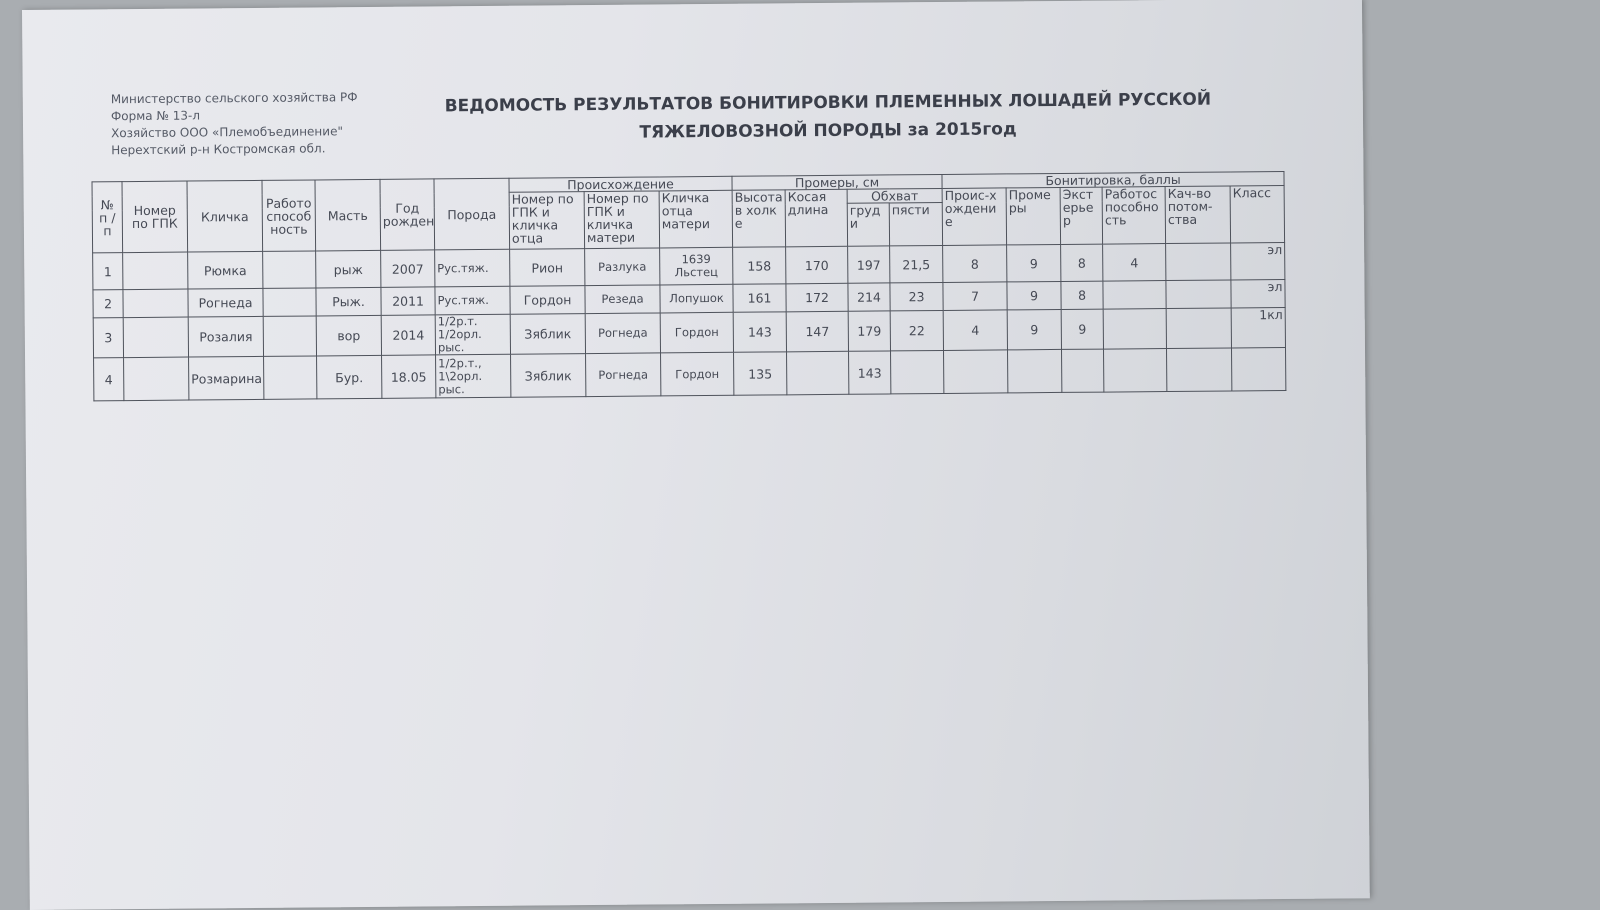 The width and height of the screenshot is (1600, 910). Describe the element at coordinates (108, 337) in the screenshot. I see `cell-num: 3` at that location.